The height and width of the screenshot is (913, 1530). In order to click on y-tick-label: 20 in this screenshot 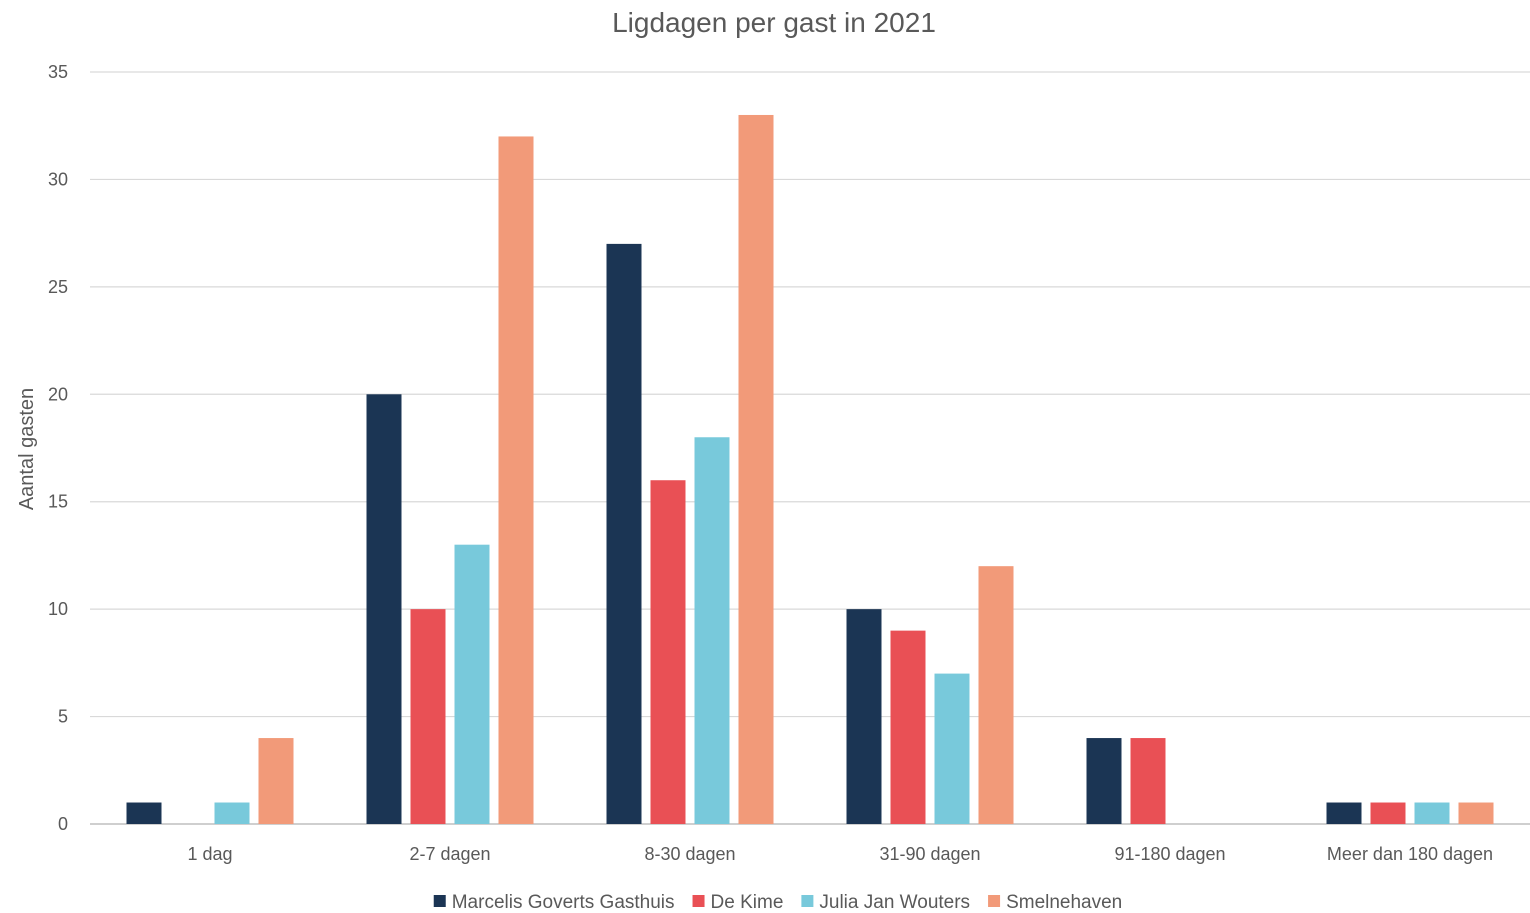, I will do `click(58, 394)`.